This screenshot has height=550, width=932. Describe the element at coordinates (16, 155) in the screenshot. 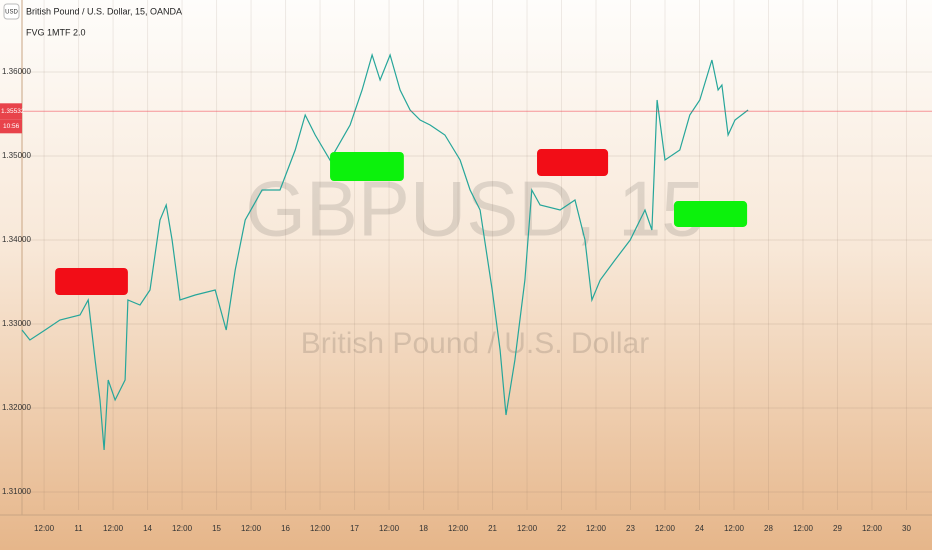

I see `y-tick-label: 1.35000` at that location.